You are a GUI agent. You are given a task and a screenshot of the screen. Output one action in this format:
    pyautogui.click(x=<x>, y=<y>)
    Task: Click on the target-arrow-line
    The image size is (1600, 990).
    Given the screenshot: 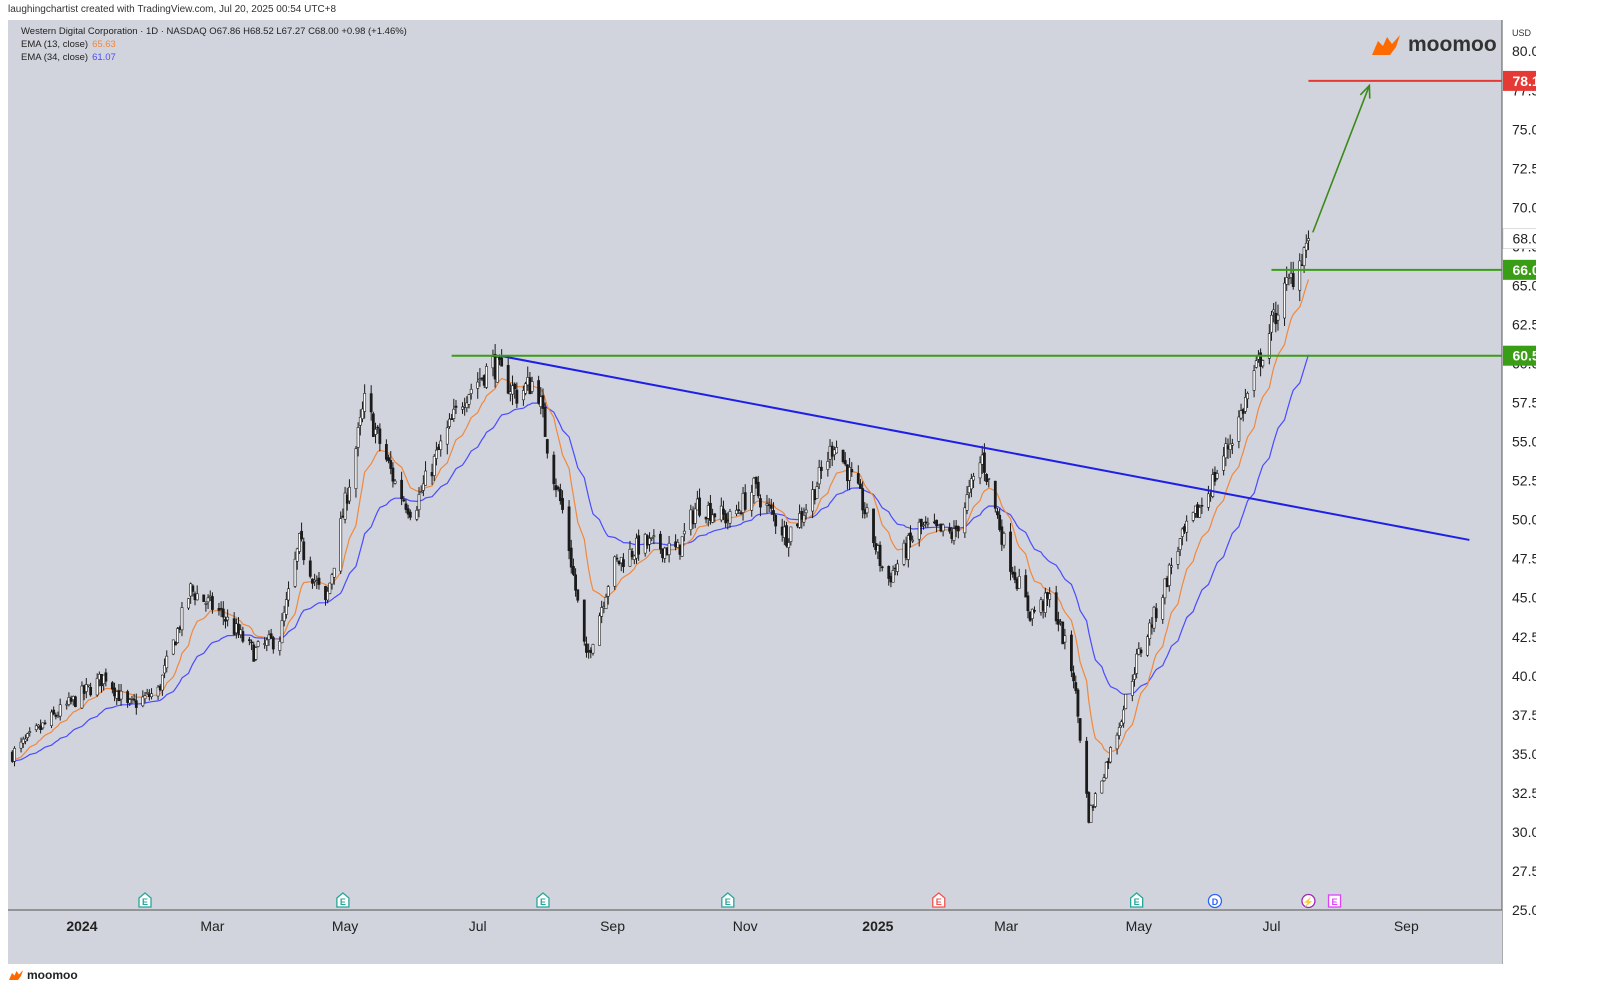 What is the action you would take?
    pyautogui.click(x=1341, y=159)
    